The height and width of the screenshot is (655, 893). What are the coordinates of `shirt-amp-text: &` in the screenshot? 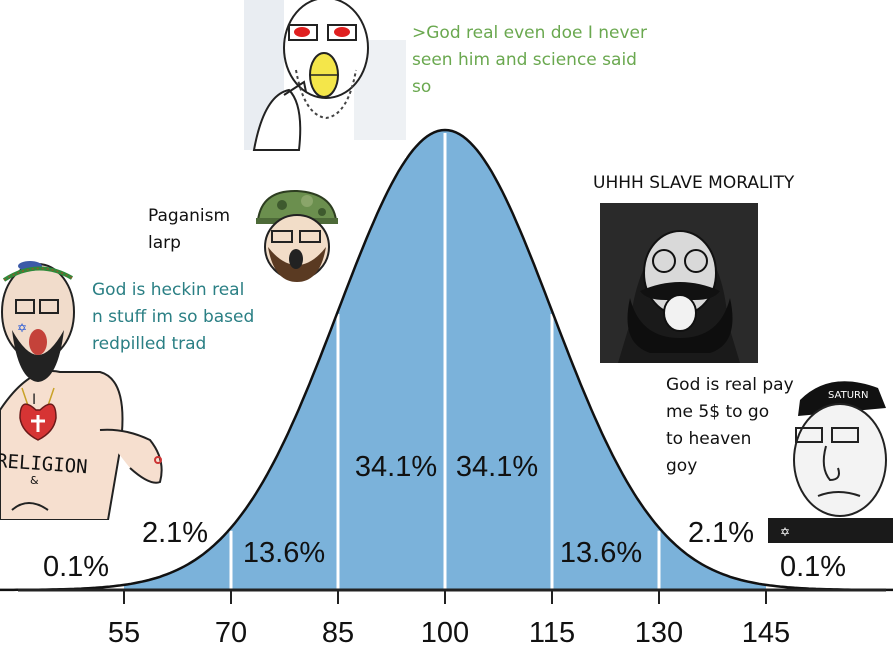 It's located at (34, 480).